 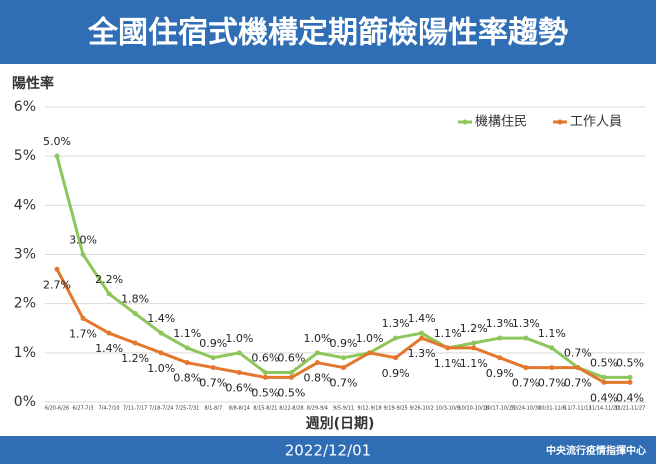 What do you see at coordinates (187, 409) in the screenshot?
I see `x-tick-label: 7/25-7/31` at bounding box center [187, 409].